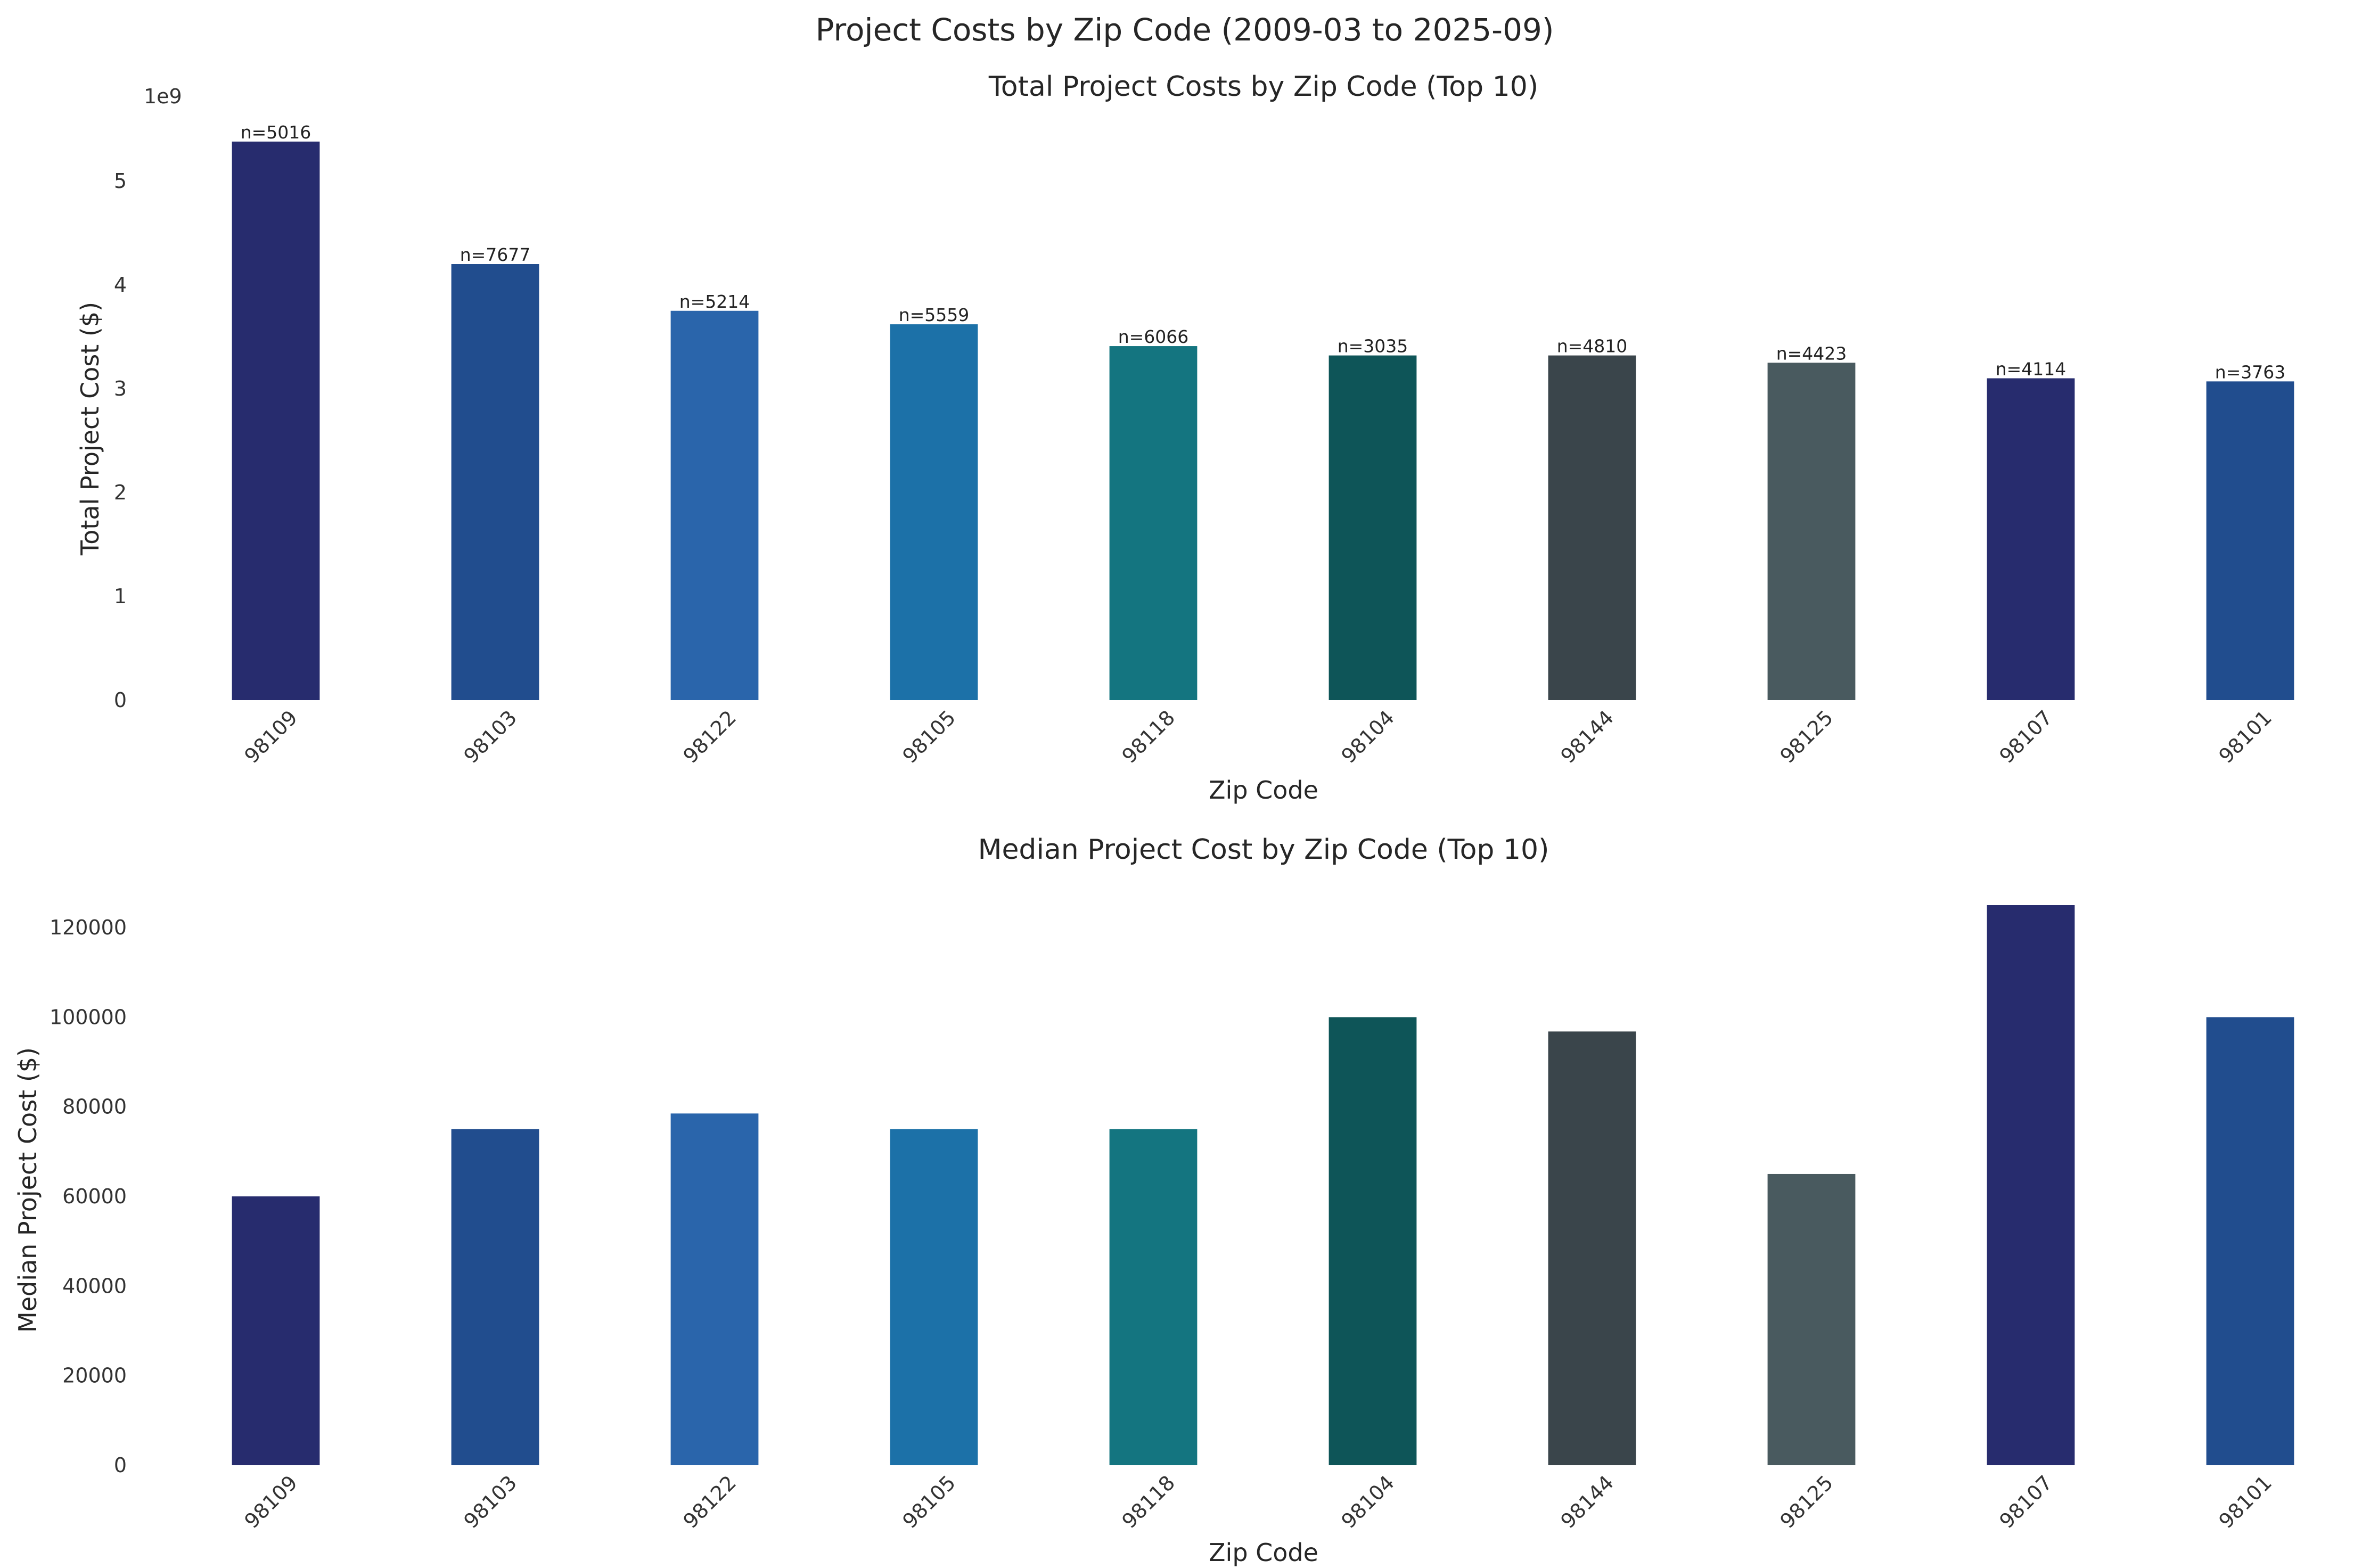 The height and width of the screenshot is (1568, 2370). What do you see at coordinates (120, 492) in the screenshot?
I see `total-cost-y-tick-label: 2` at bounding box center [120, 492].